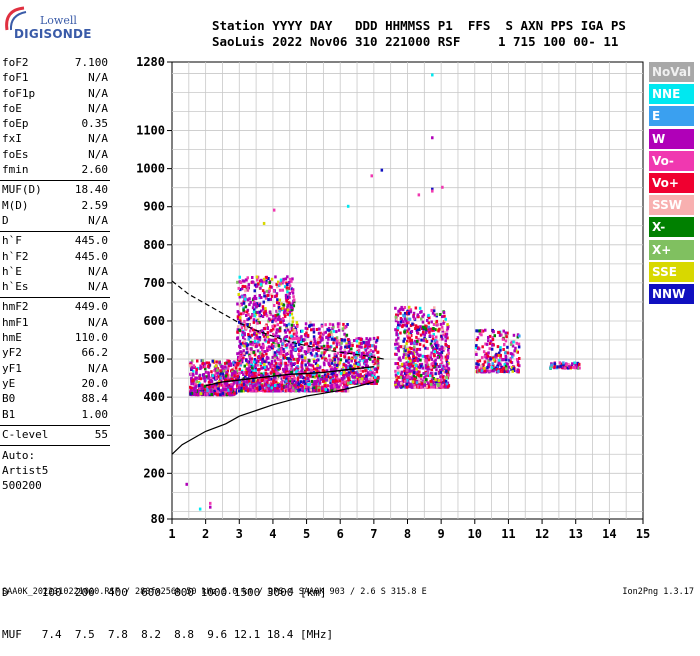 The width and height of the screenshot is (700, 656). What do you see at coordinates (56, 399) in the screenshot?
I see `param-row-b0: B0 88.4` at bounding box center [56, 399].